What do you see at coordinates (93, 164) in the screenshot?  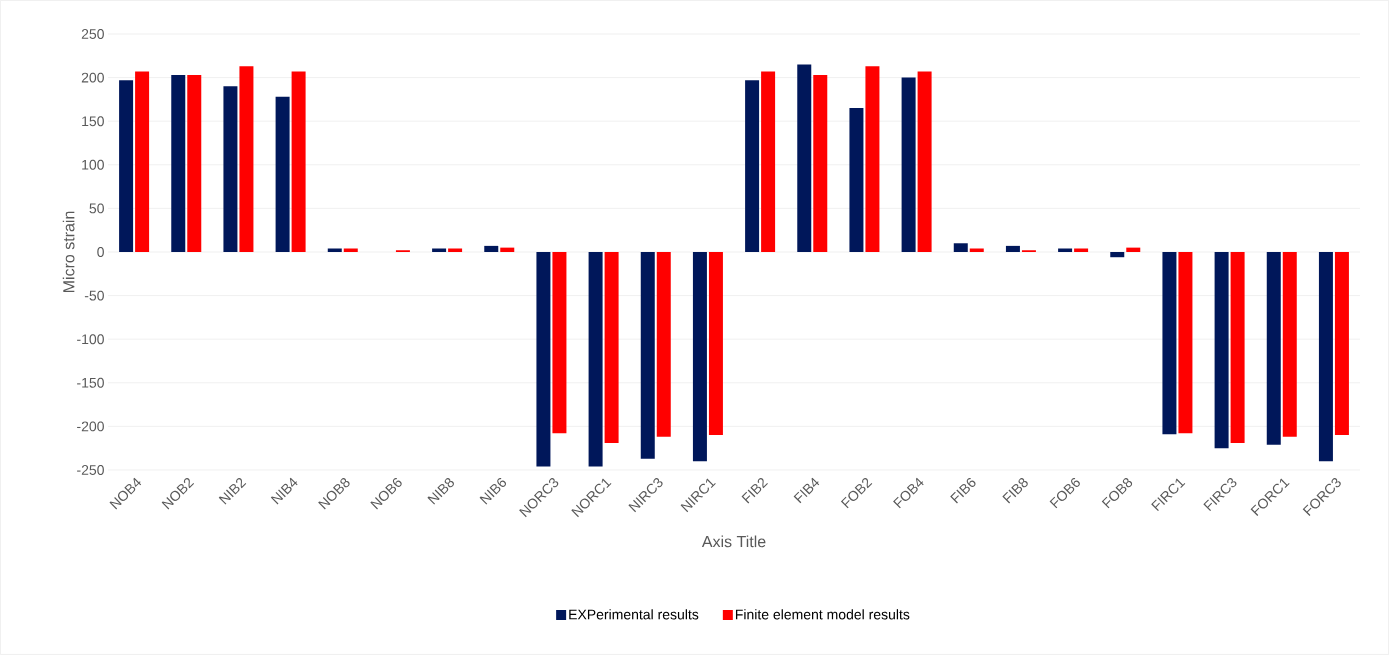 I see `y-tick-label: 100` at bounding box center [93, 164].